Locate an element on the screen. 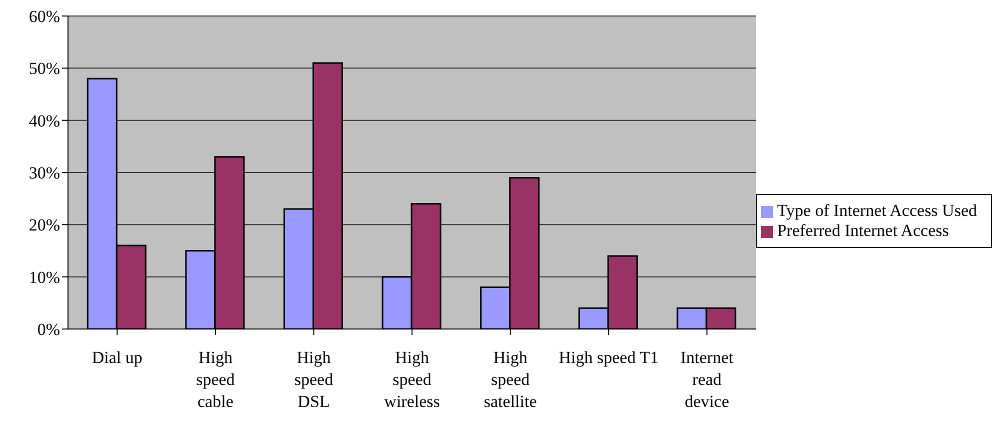 The image size is (992, 433). x-tick-label: High speed wireless is located at coordinates (412, 379).